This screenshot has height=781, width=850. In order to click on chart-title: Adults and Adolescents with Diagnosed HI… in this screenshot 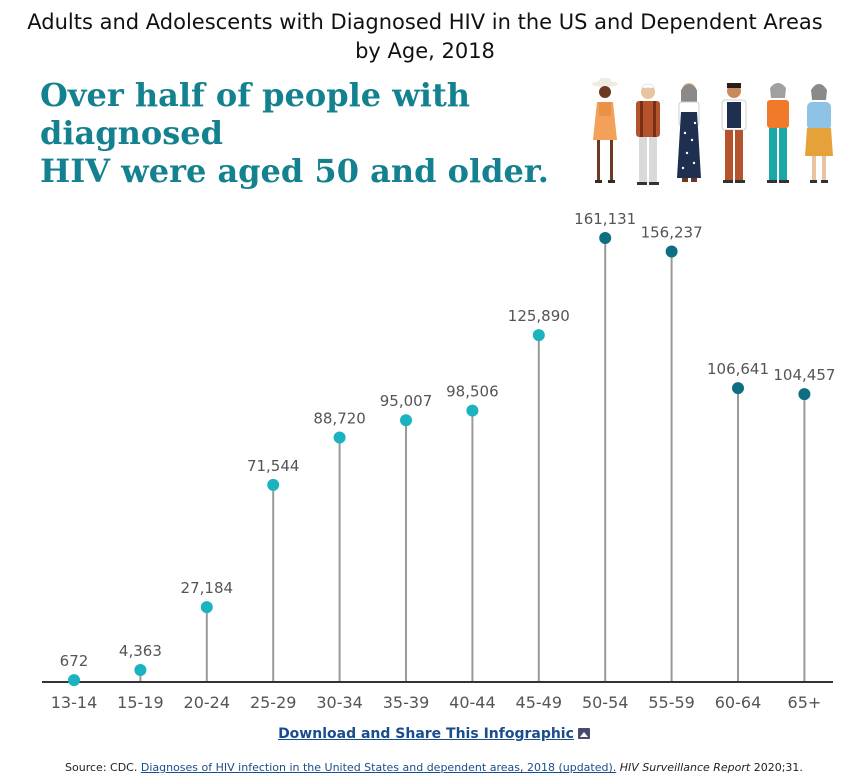, I will do `click(425, 37)`.